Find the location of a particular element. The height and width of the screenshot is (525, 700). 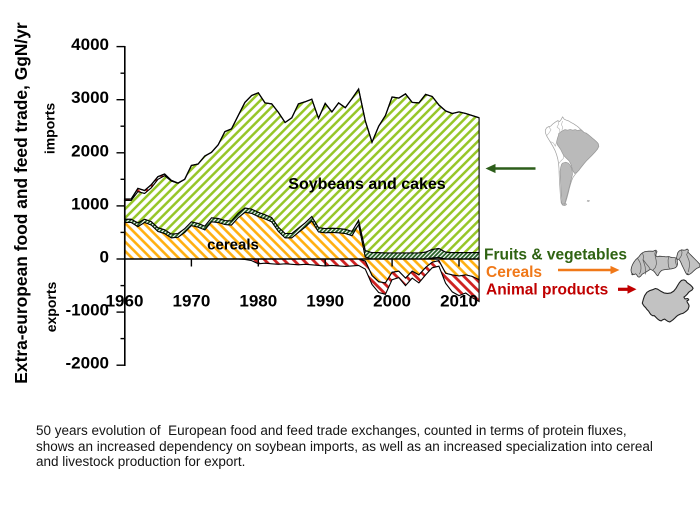

svg-text: 3000 is located at coordinates (90, 97).